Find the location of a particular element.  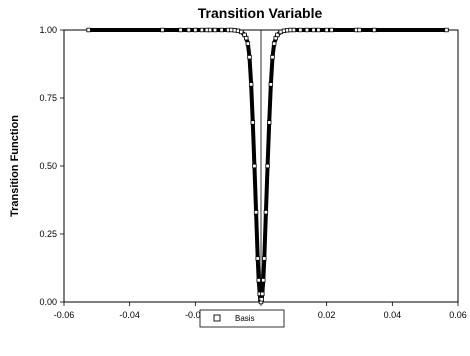

legend-box is located at coordinates (242, 318).